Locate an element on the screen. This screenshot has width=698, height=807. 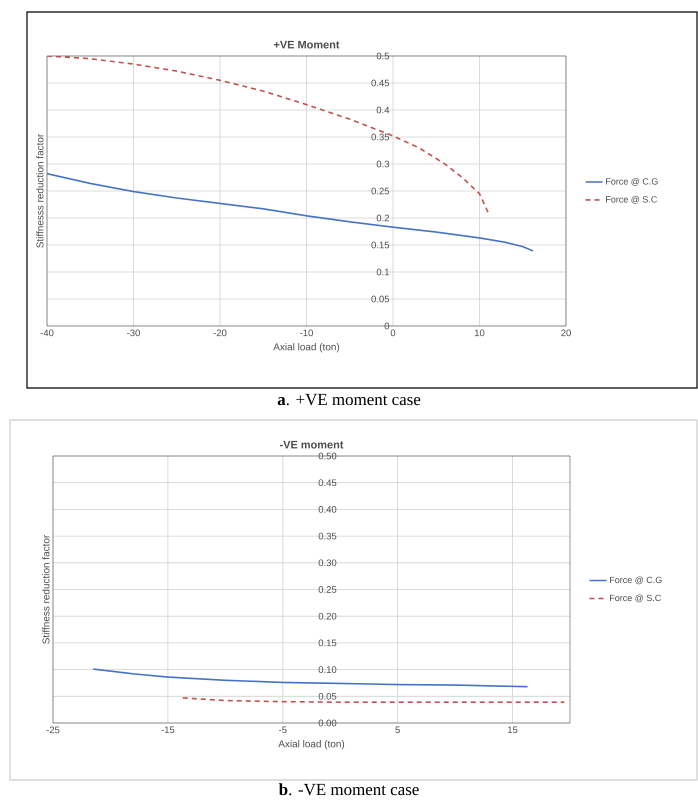
text: b. -VE moment case is located at coordinates (348, 789).